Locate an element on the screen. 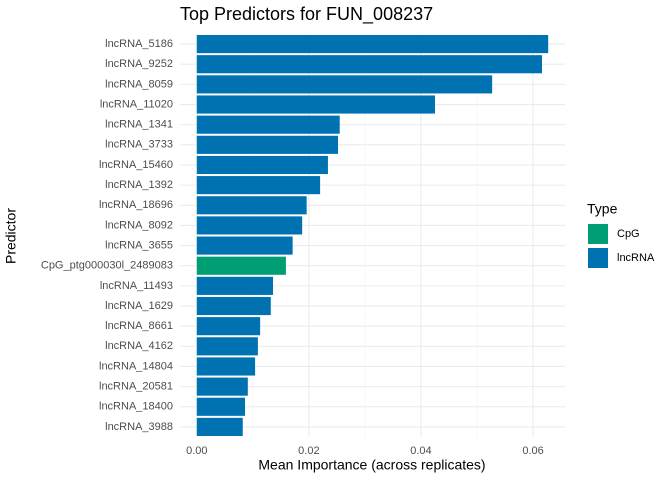  legend-title: Type is located at coordinates (602, 209).